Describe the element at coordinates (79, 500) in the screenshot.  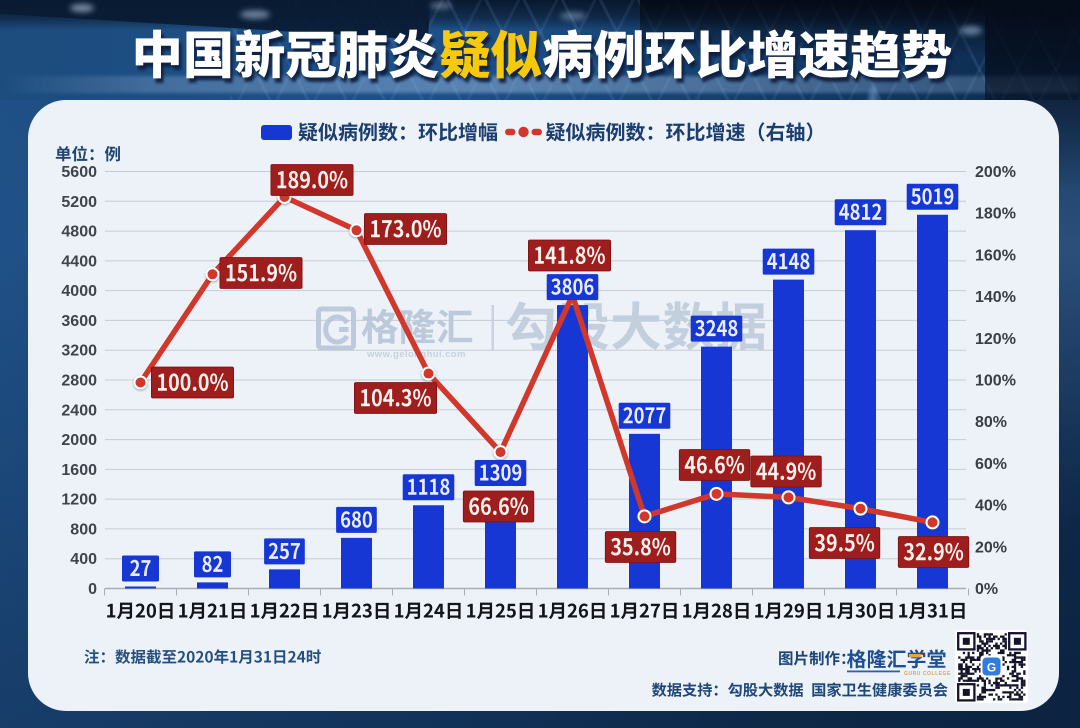
I see `svg-text: 1200` at that location.